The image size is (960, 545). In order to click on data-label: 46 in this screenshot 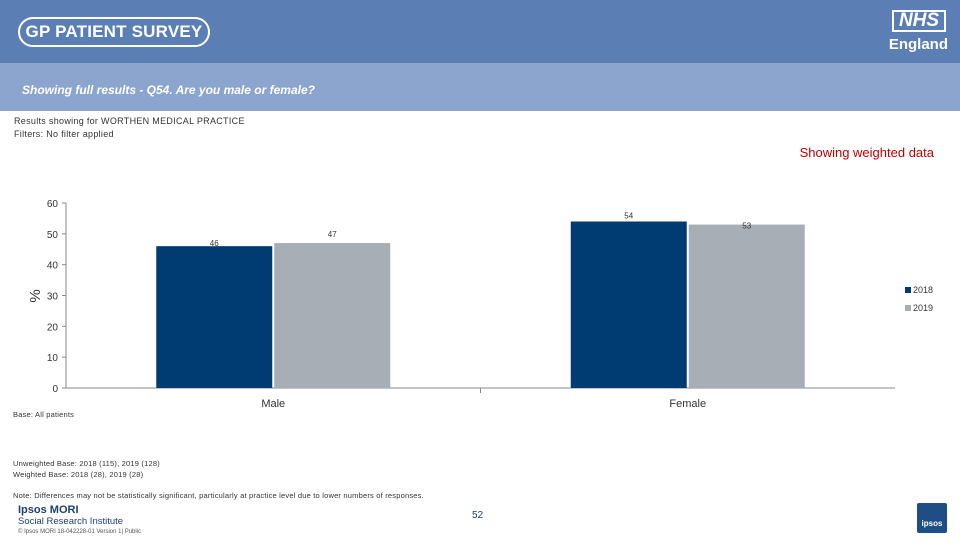, I will do `click(214, 243)`.